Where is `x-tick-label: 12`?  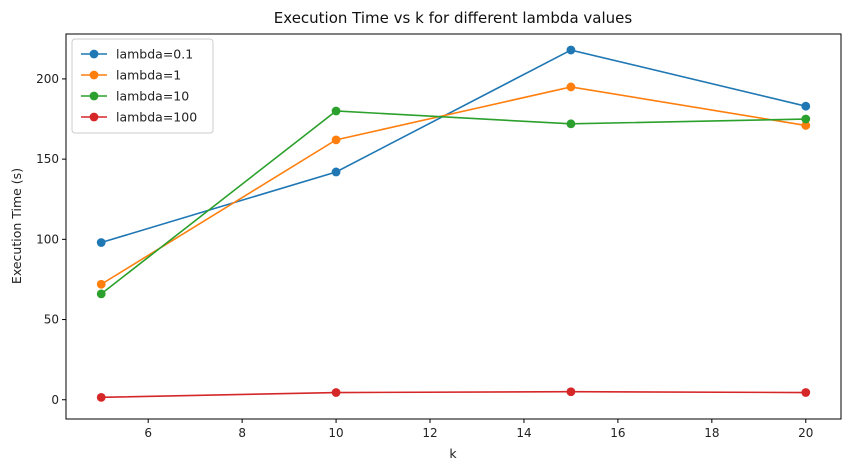
x-tick-label: 12 is located at coordinates (429, 433).